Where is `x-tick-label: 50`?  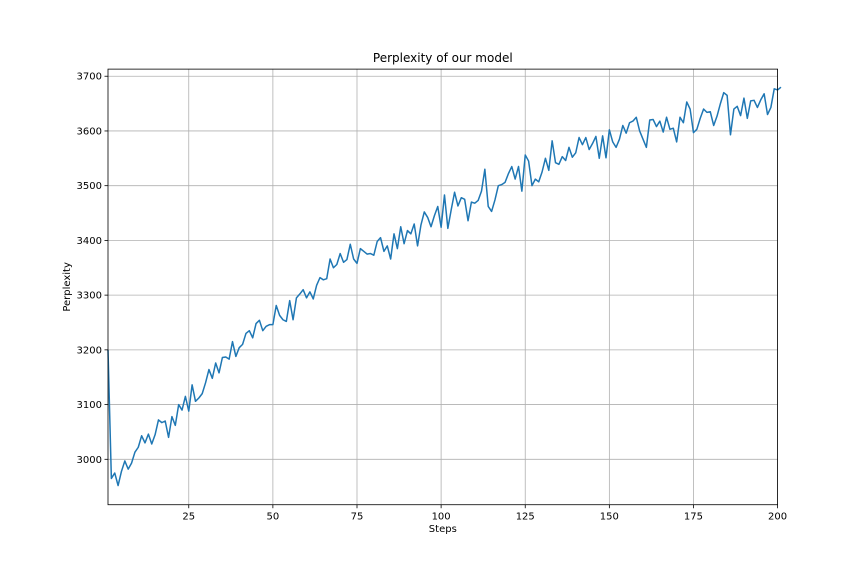
x-tick-label: 50 is located at coordinates (273, 517).